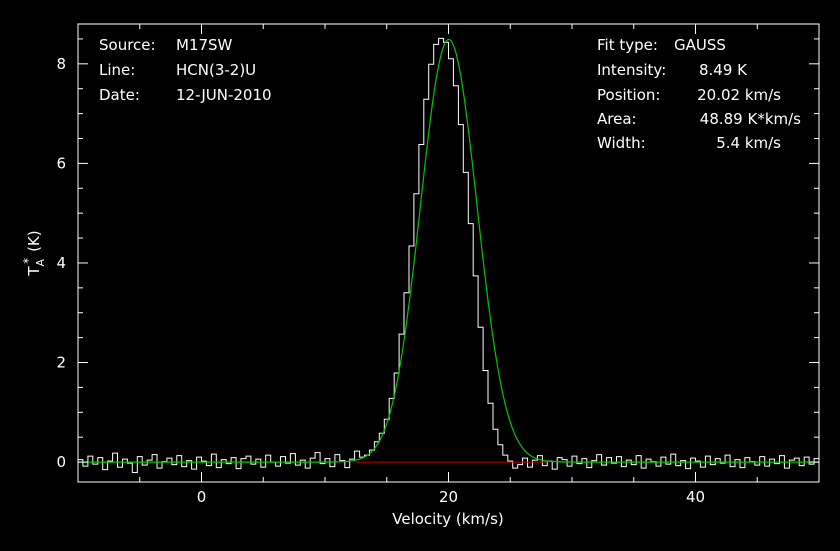 This screenshot has height=551, width=840. What do you see at coordinates (28, 261) in the screenshot?
I see `y-axis-superscript: *` at bounding box center [28, 261].